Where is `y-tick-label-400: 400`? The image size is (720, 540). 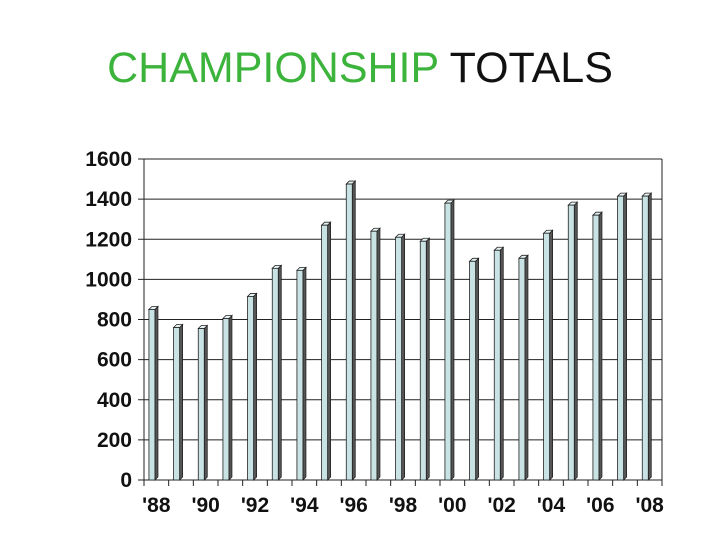
y-tick-label-400: 400 is located at coordinates (114, 400).